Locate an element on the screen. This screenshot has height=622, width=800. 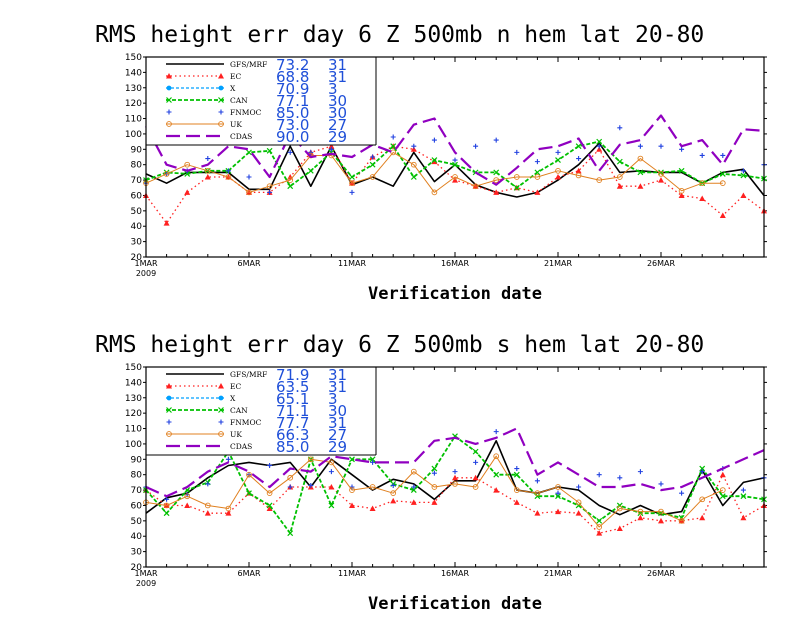
legend-label: X is located at coordinates (233, 398).